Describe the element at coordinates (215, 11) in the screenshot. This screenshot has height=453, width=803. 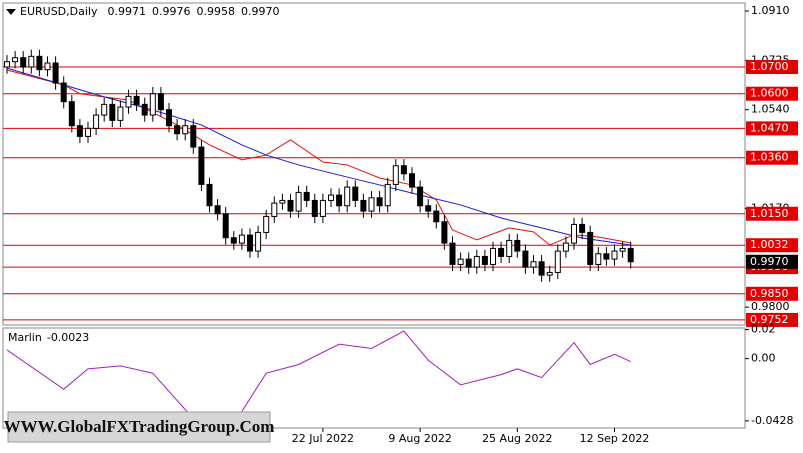
I see `low-label: 0.9958` at that location.